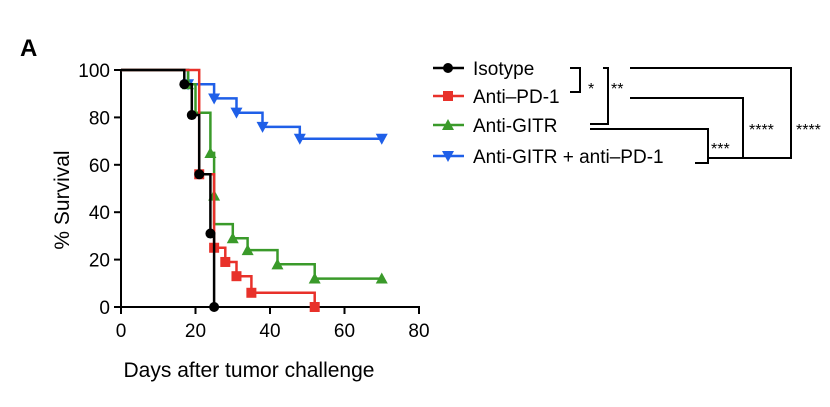  What do you see at coordinates (591, 89) in the screenshot?
I see `sig-label-1: *` at bounding box center [591, 89].